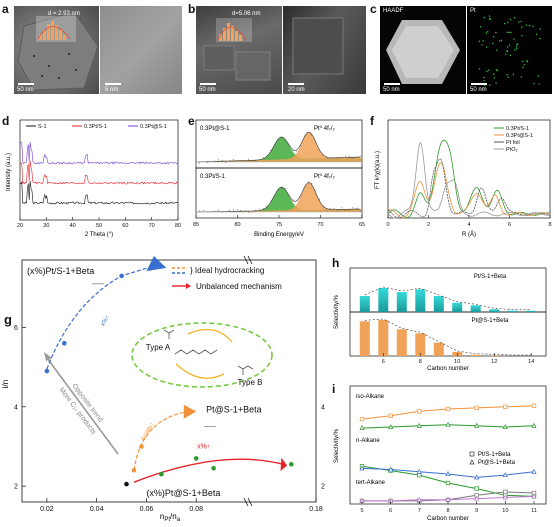  What do you see at coordinates (9, 172) in the screenshot?
I see `d-ylabel: Intensity (a.u.)` at bounding box center [9, 172].